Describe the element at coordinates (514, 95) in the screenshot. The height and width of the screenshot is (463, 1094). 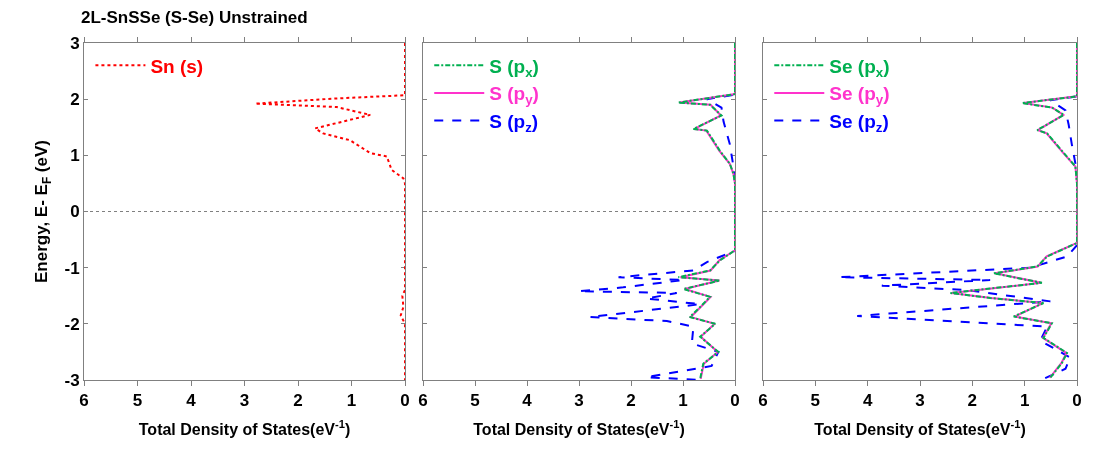
I see `legend-label: S (p$_{y}$)` at that location.